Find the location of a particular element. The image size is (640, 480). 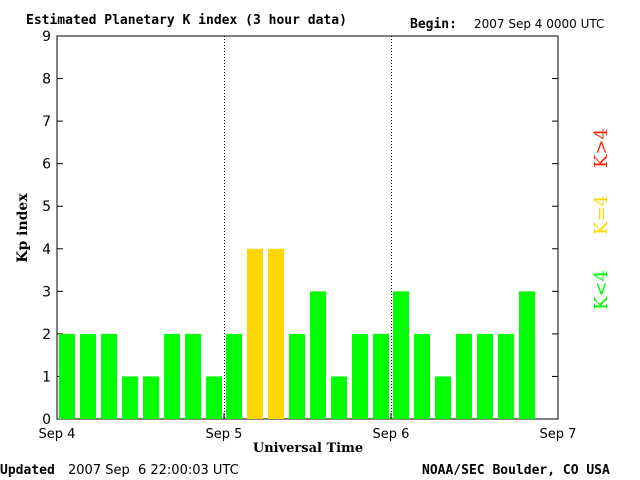

y-tick-label: 8 is located at coordinates (46, 80).